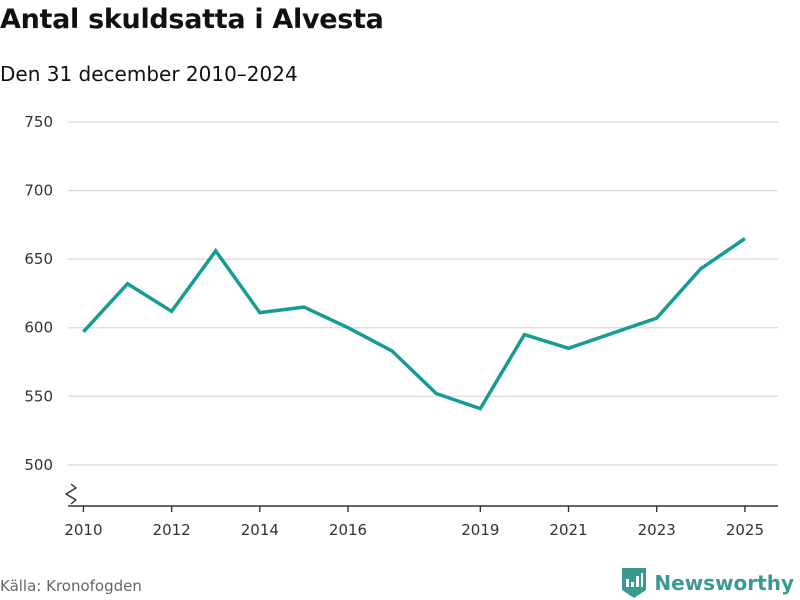 The width and height of the screenshot is (800, 600). What do you see at coordinates (71, 494) in the screenshot?
I see `axis-break-icon` at bounding box center [71, 494].